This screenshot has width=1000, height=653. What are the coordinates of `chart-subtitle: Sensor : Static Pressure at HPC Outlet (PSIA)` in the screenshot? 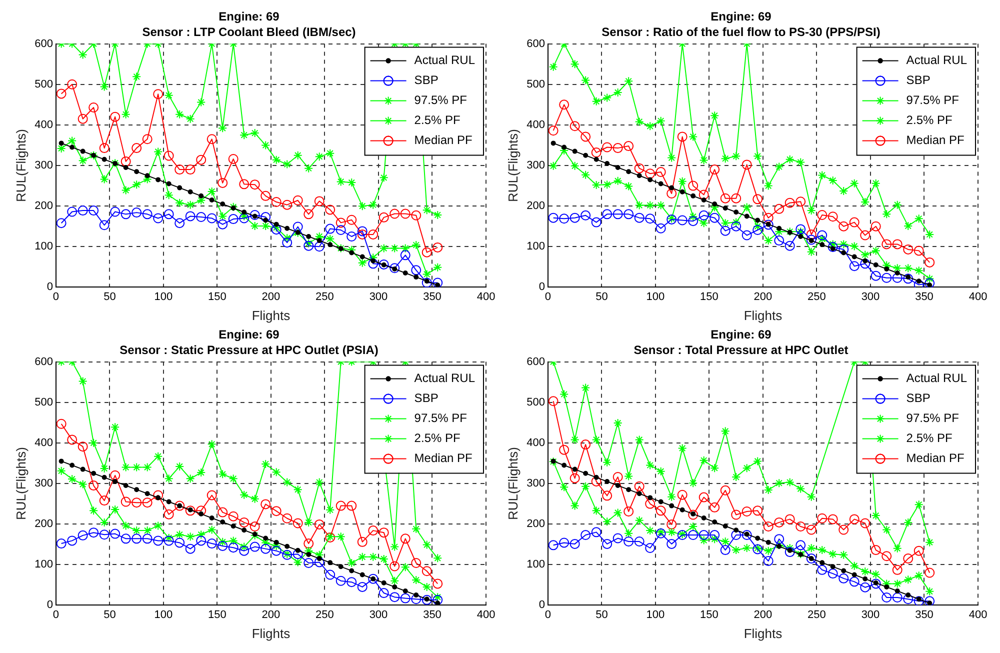 It's located at (249, 349).